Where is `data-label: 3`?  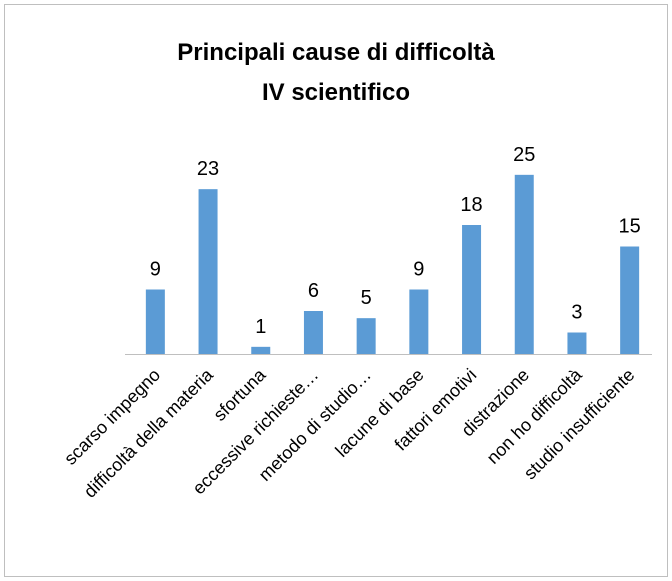 data-label: 3 is located at coordinates (576, 313).